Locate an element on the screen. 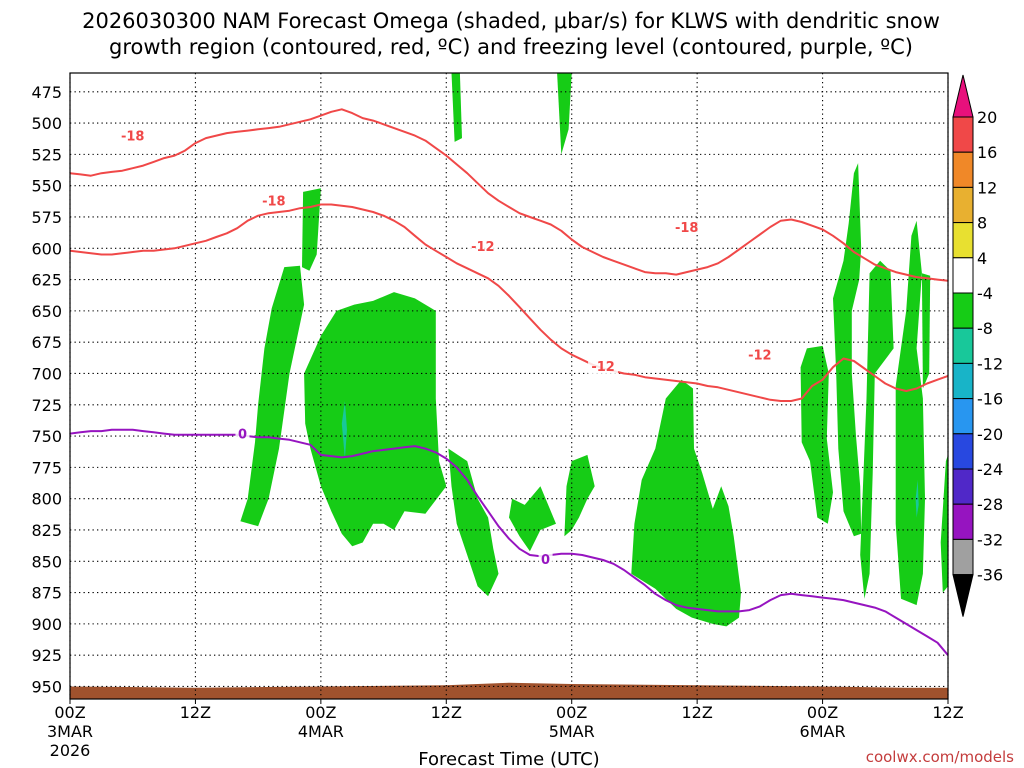 The width and height of the screenshot is (1024, 768). x-tick-date-72: 6MAR is located at coordinates (823, 731).